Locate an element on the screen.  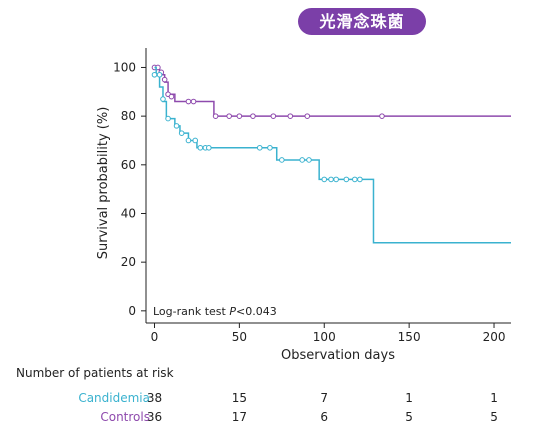
risk-row-label: Controls is located at coordinates (125, 417).